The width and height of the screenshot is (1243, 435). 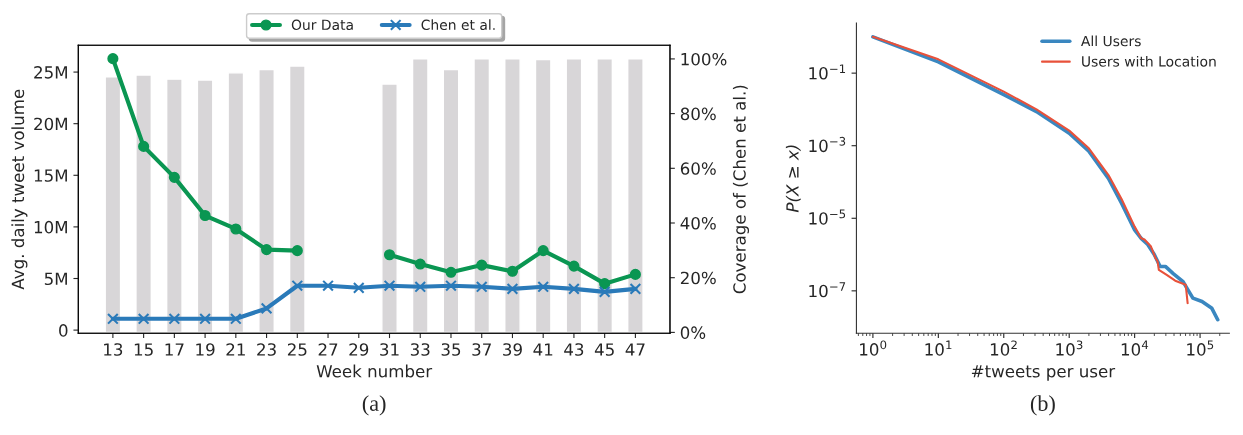 I want to click on x-axis-title: #tweets per user, so click(x=1043, y=373).